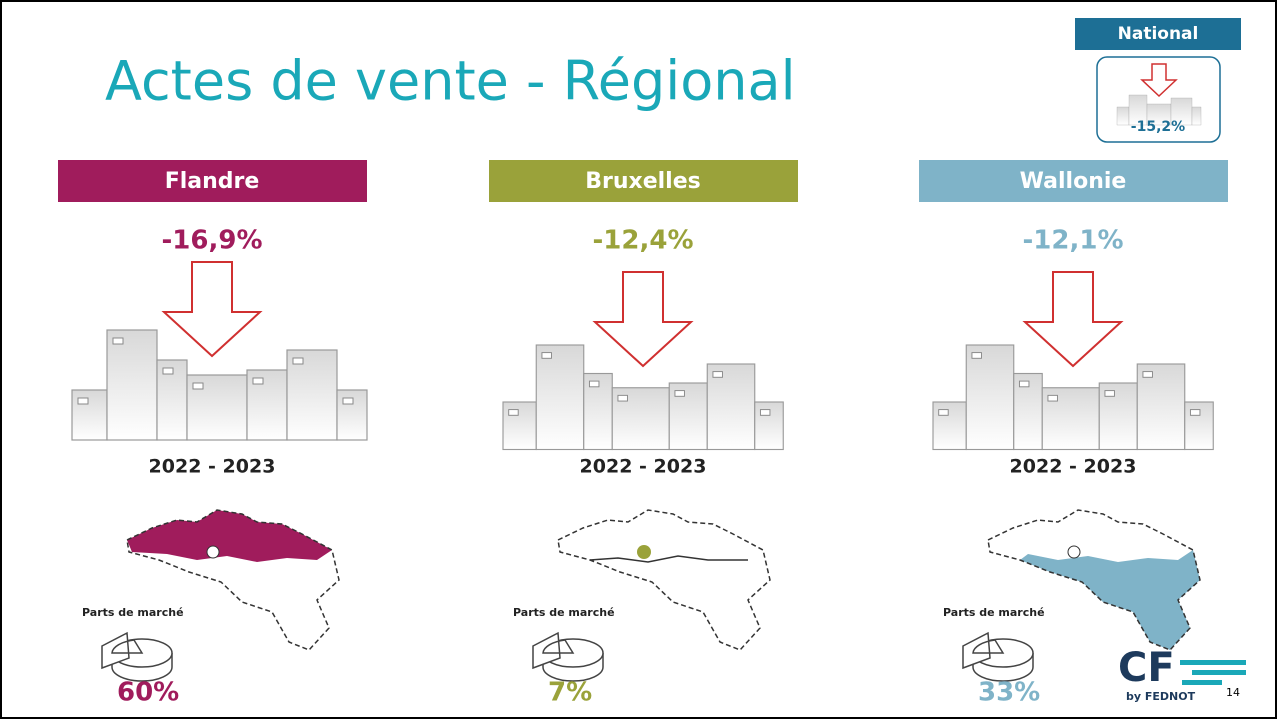  What do you see at coordinates (643, 241) in the screenshot?
I see `region-change: -12,4%` at bounding box center [643, 241].